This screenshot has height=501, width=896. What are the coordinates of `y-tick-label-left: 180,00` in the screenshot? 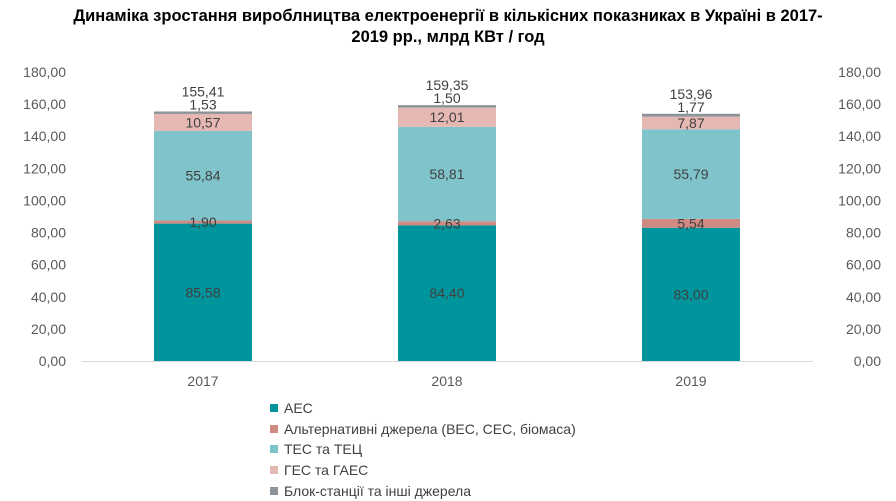 It's located at (44, 72).